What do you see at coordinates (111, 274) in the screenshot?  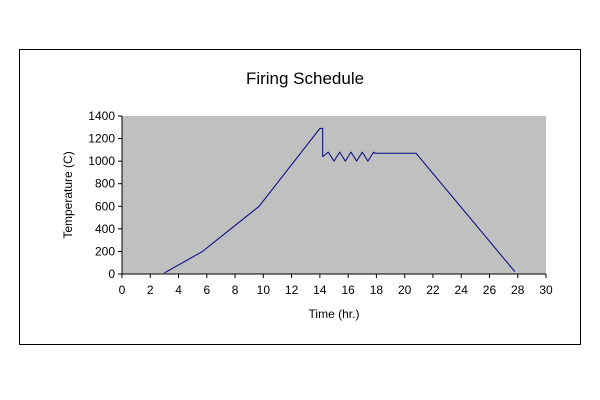 I see `y-tick-label: 0` at bounding box center [111, 274].